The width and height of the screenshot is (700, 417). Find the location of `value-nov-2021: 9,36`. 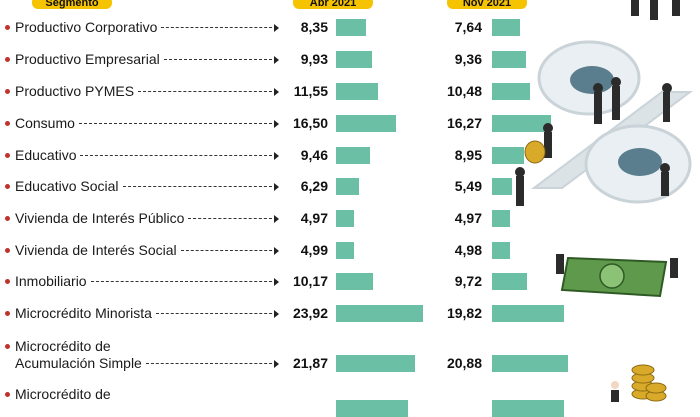

value-nov-2021: 9,36 is located at coordinates (468, 59).